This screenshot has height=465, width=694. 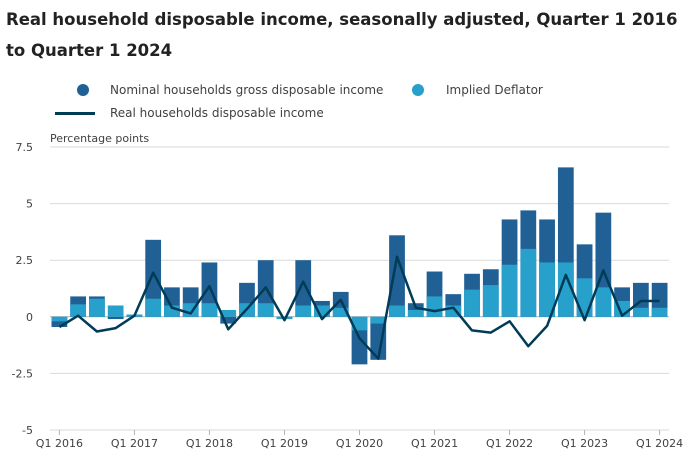 What do you see at coordinates (217, 113) in the screenshot?
I see `legend-real-label: Real households disposable income` at bounding box center [217, 113].